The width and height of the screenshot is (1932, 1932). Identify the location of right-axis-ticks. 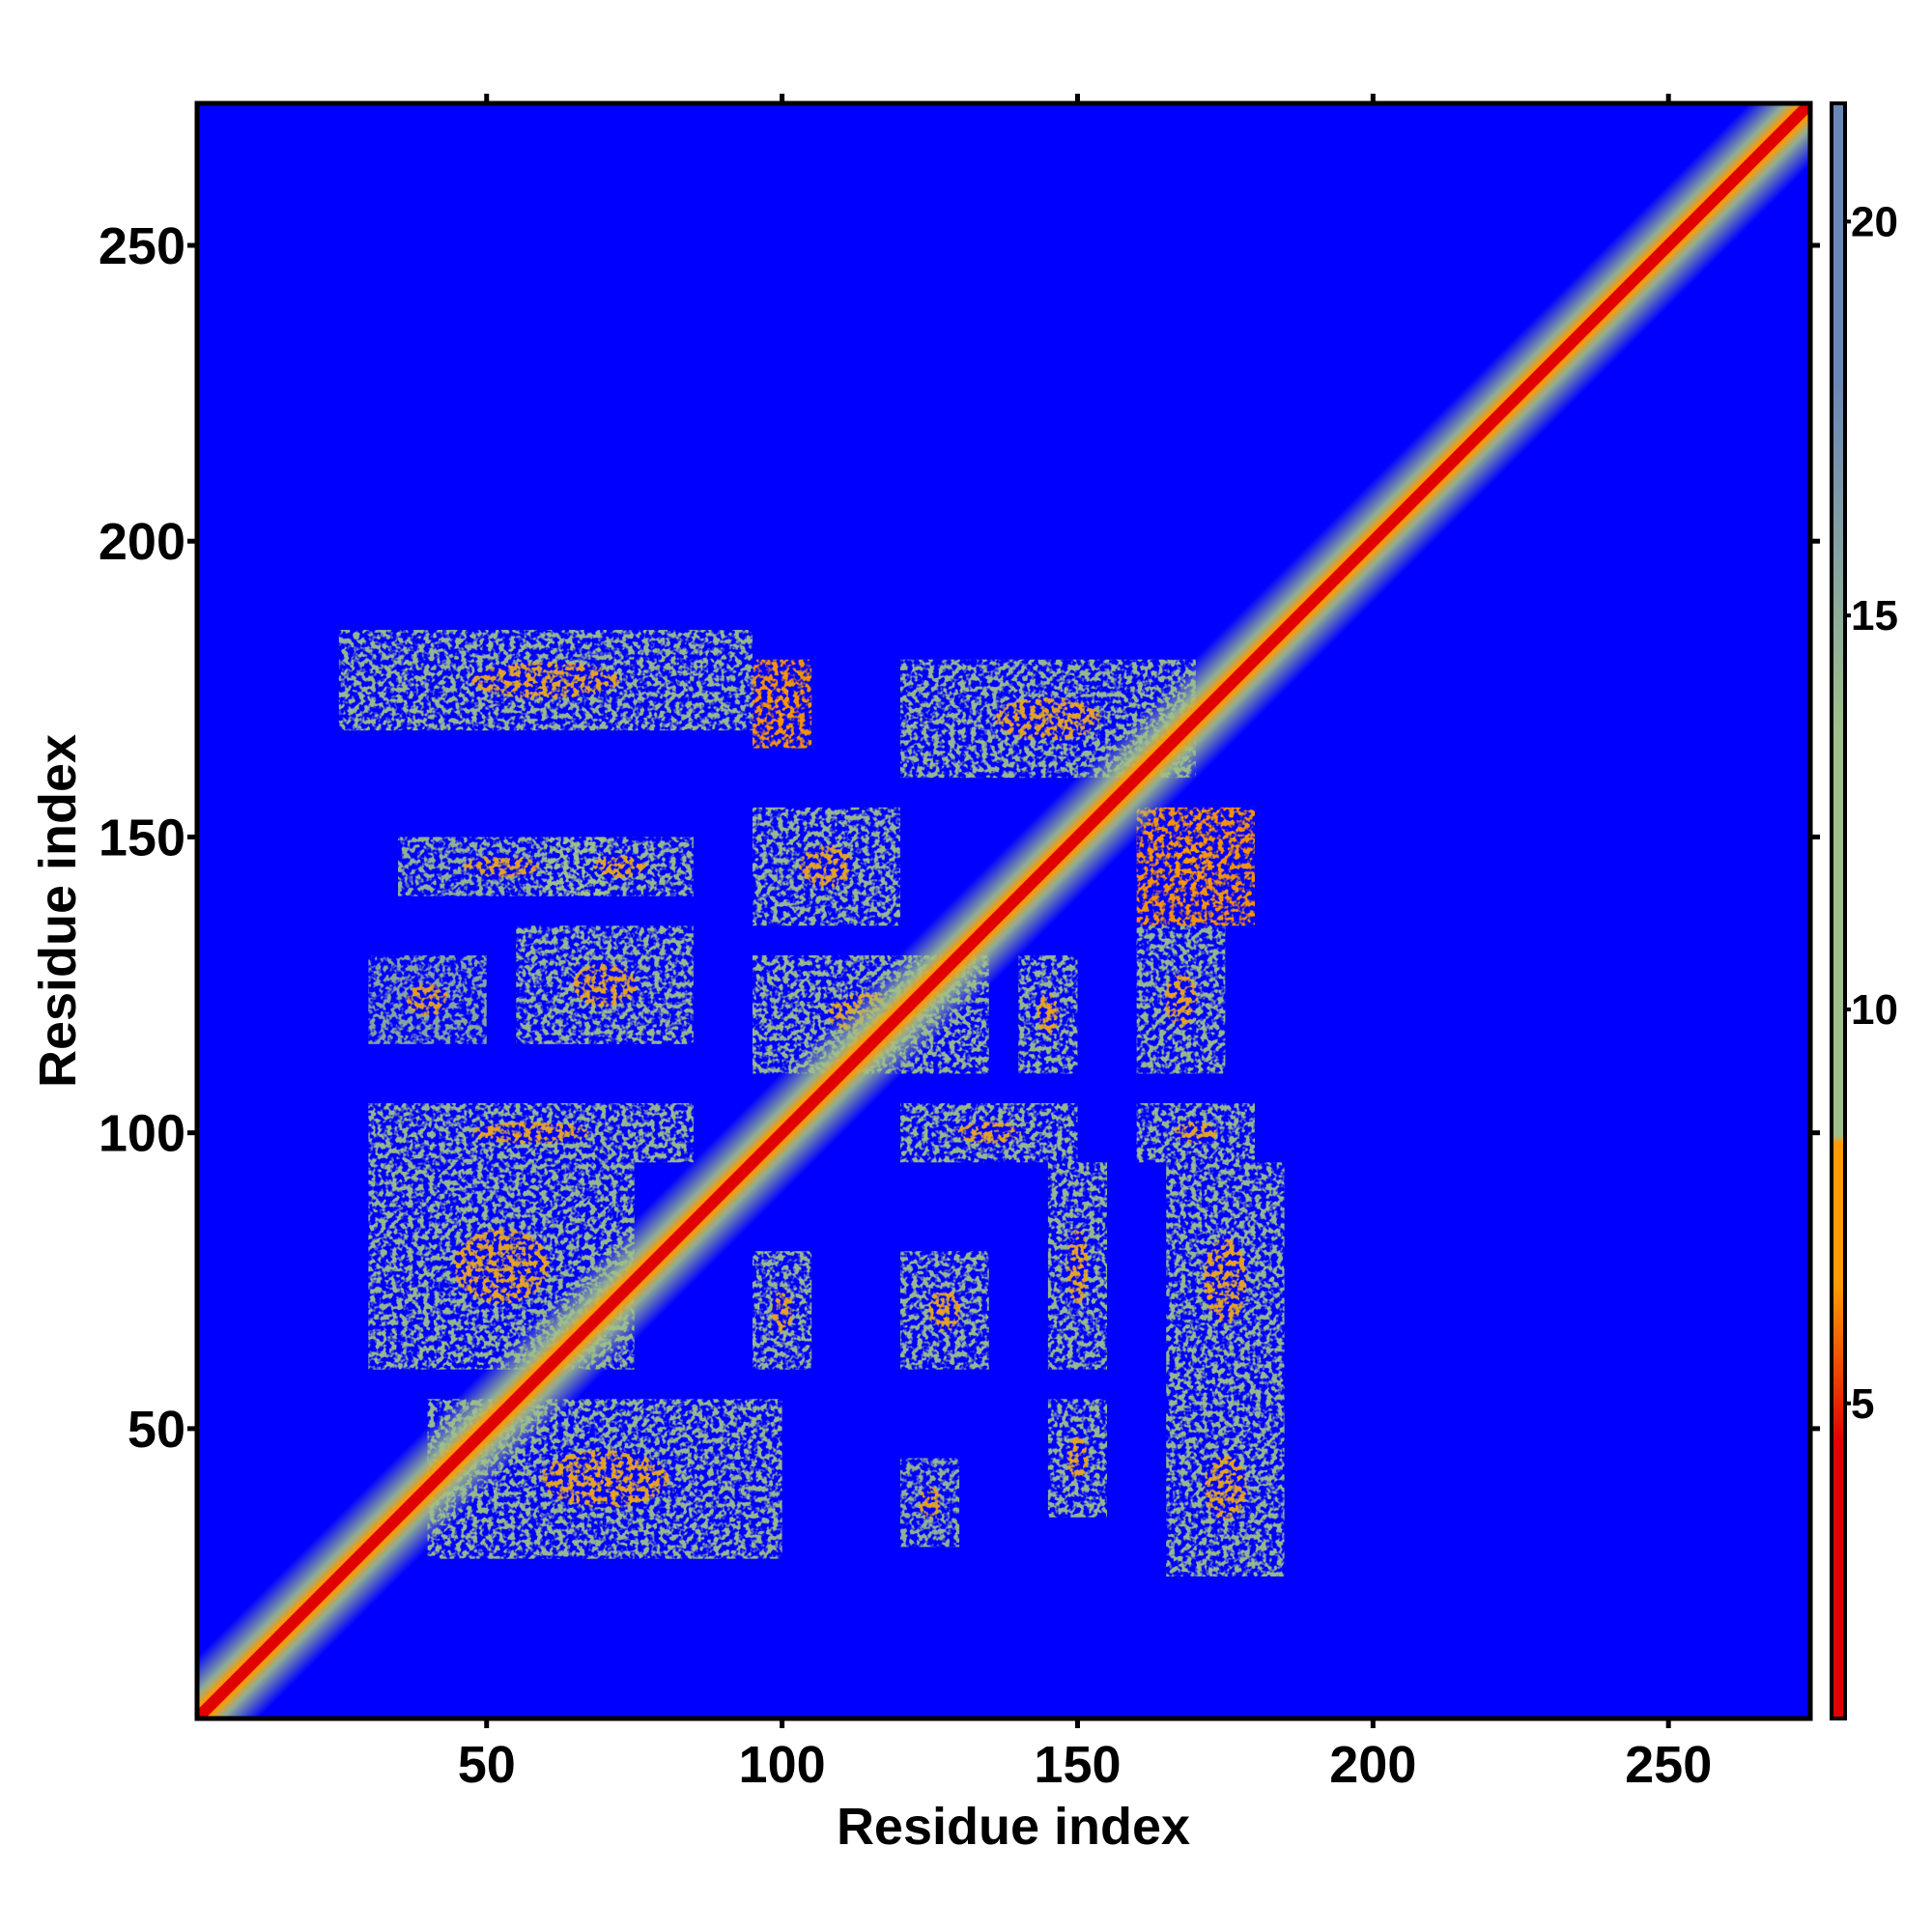
(1815, 837).